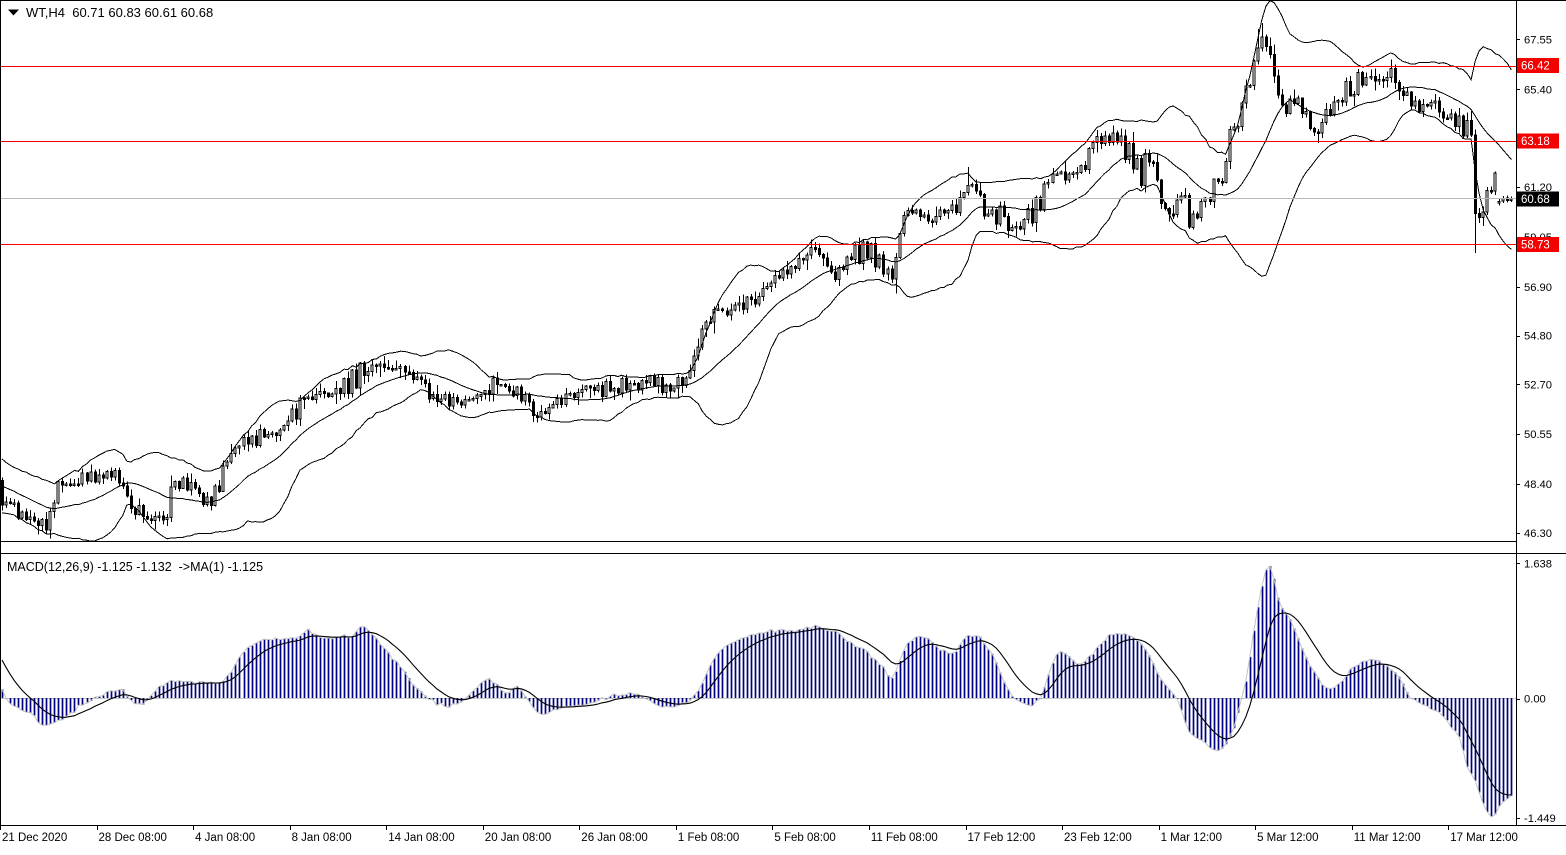  What do you see at coordinates (133, 838) in the screenshot?
I see `svg-text: 28 Dec 08:00` at bounding box center [133, 838].